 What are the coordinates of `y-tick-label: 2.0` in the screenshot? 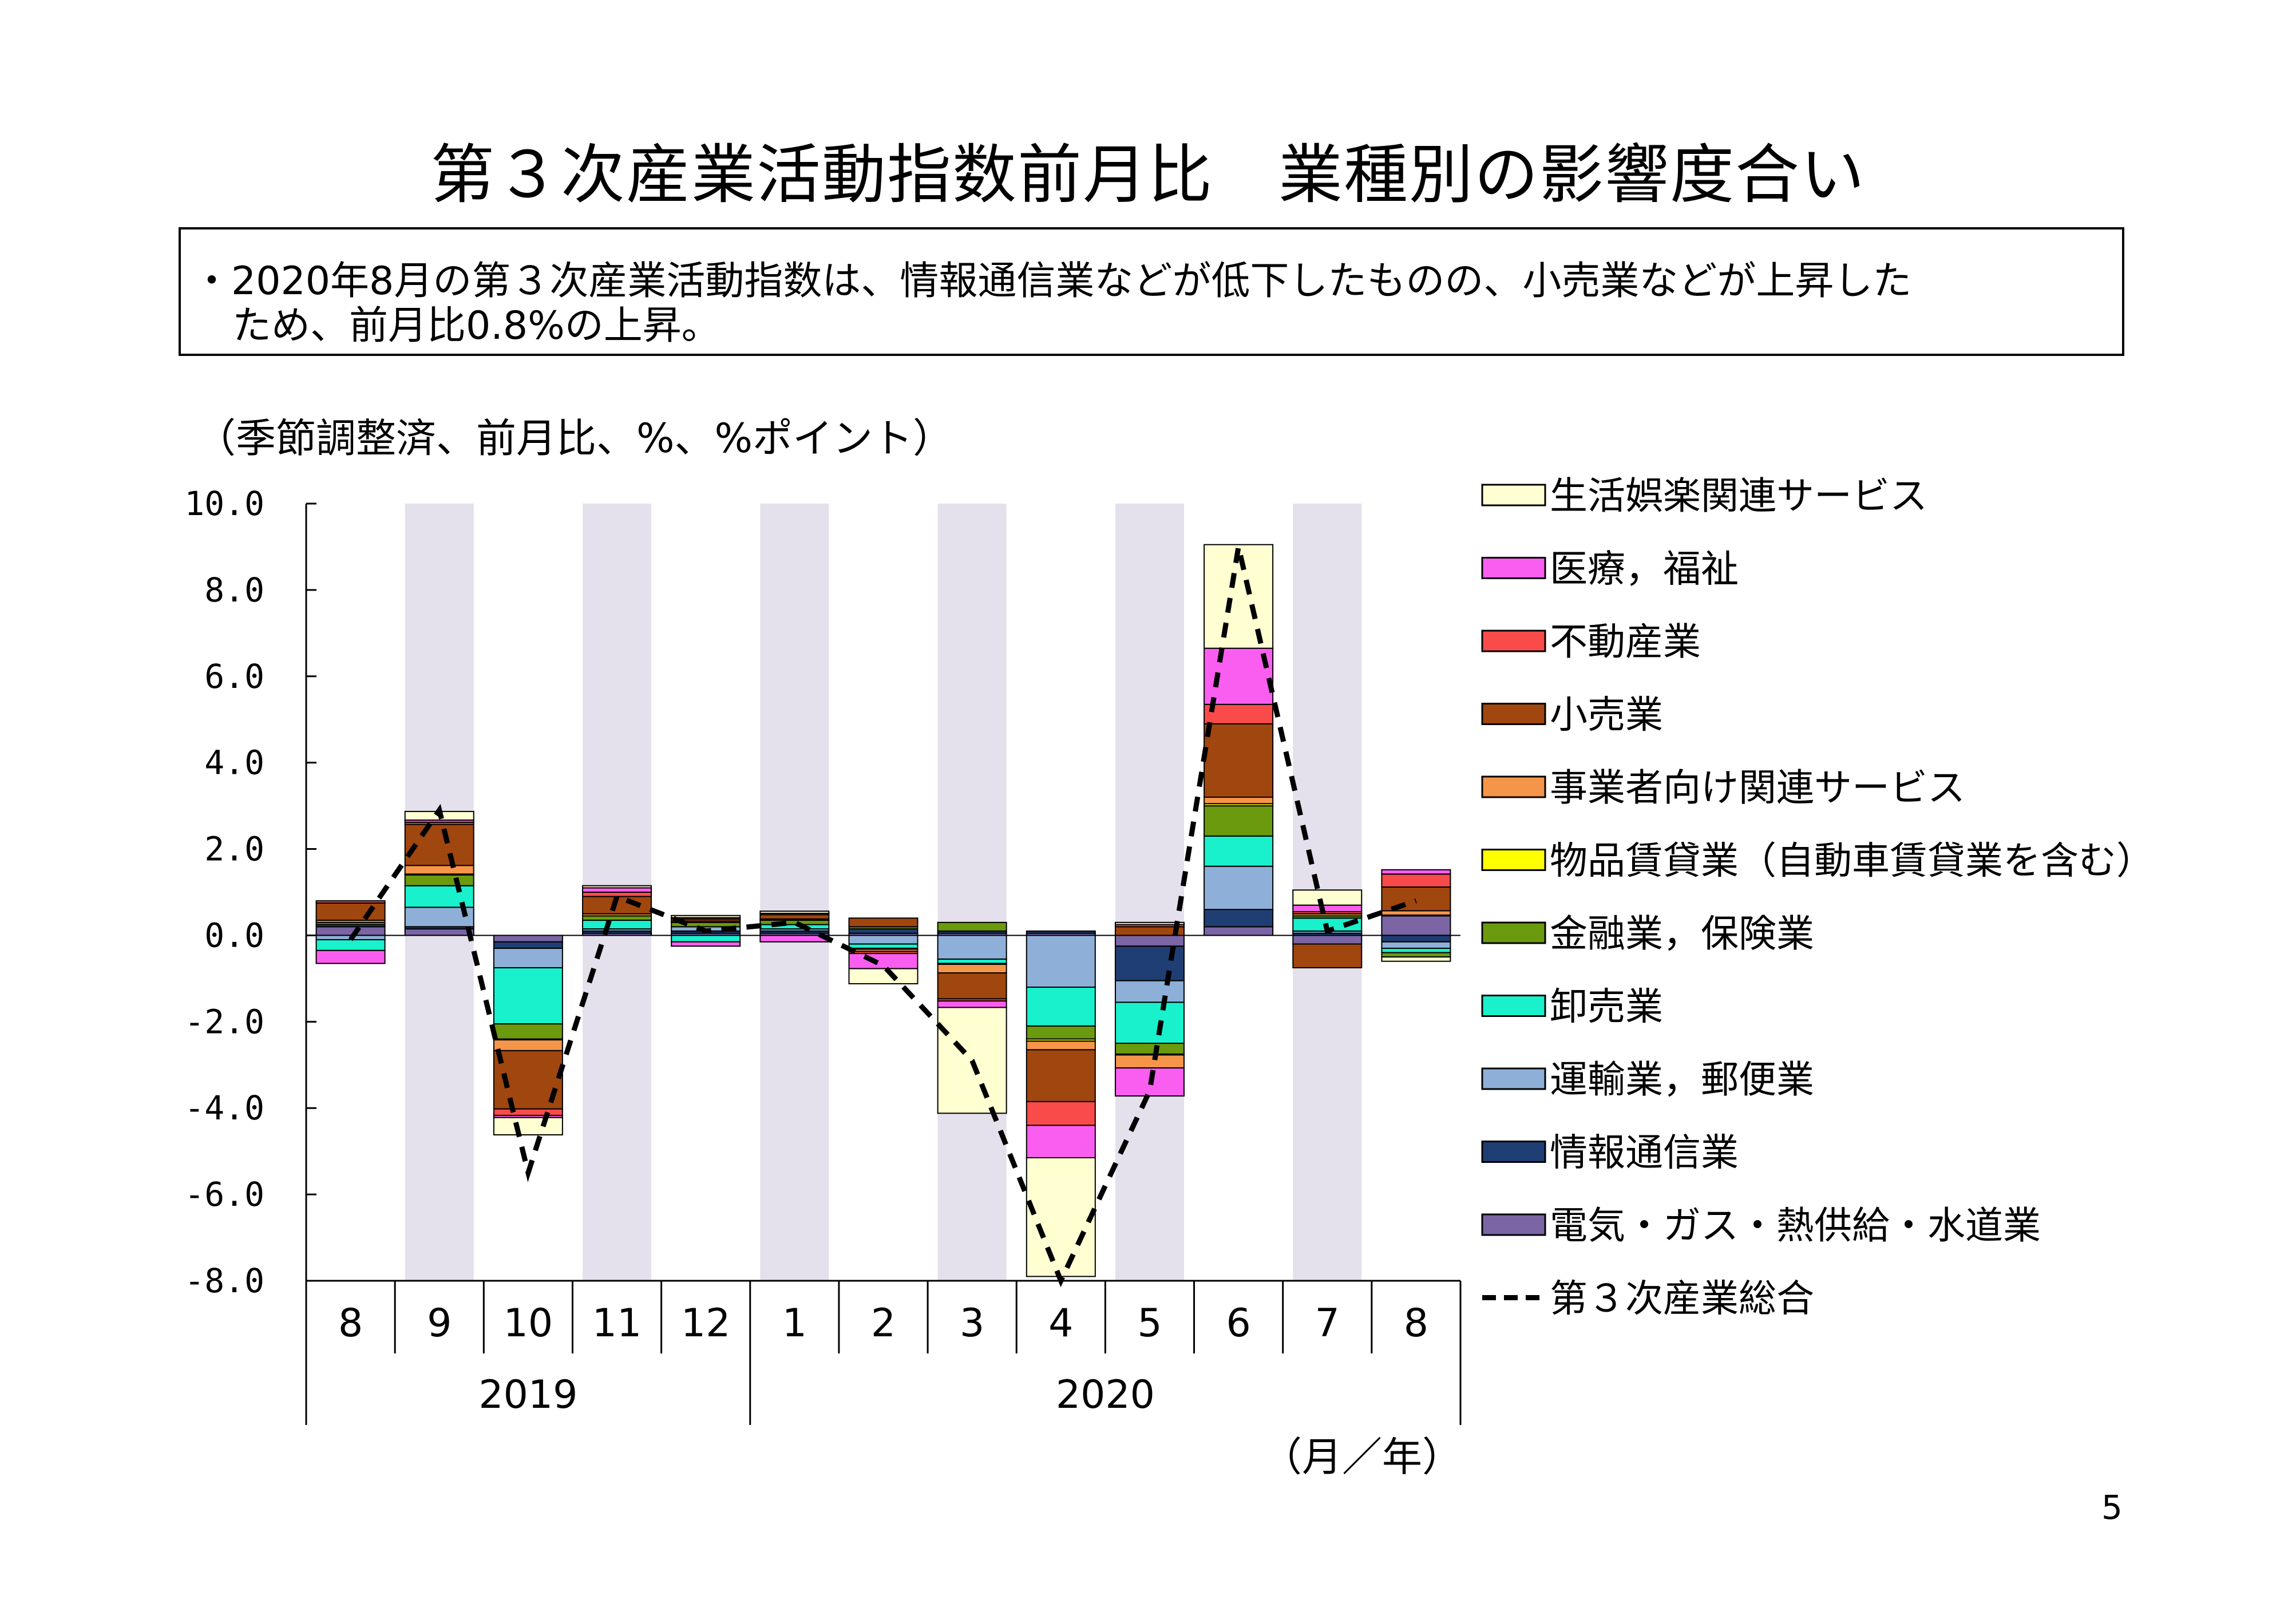 It's located at (234, 850).